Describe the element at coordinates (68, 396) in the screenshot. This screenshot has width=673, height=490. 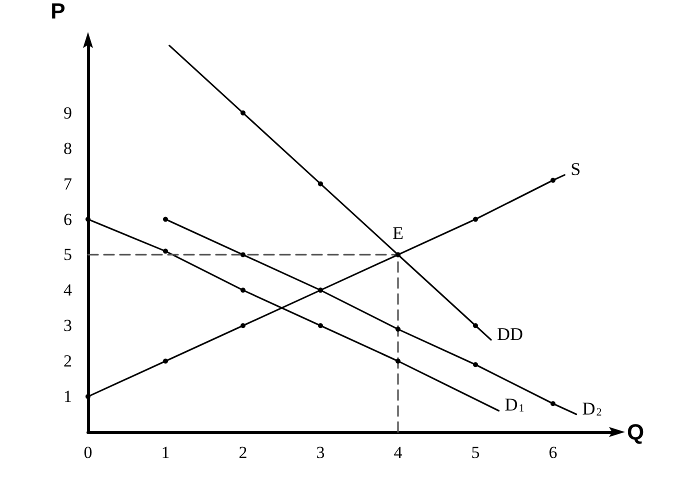
I see `y-tick-label: 1` at that location.